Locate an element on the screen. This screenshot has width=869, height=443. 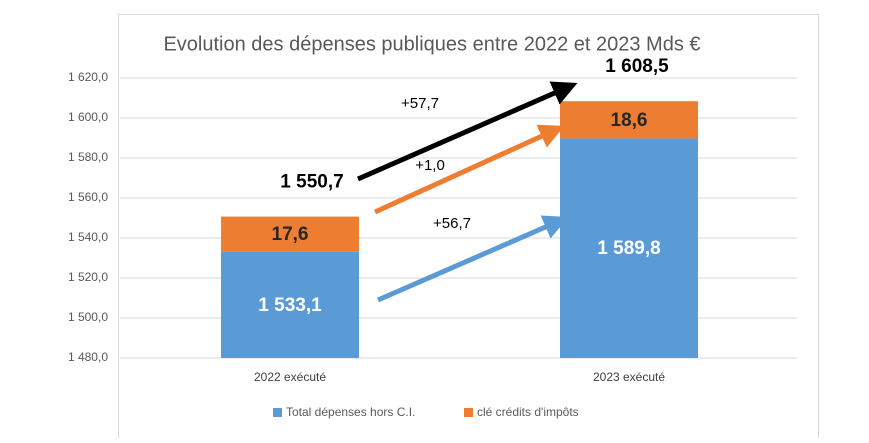
legend-label: clé crédits d'impôts is located at coordinates (528, 412).